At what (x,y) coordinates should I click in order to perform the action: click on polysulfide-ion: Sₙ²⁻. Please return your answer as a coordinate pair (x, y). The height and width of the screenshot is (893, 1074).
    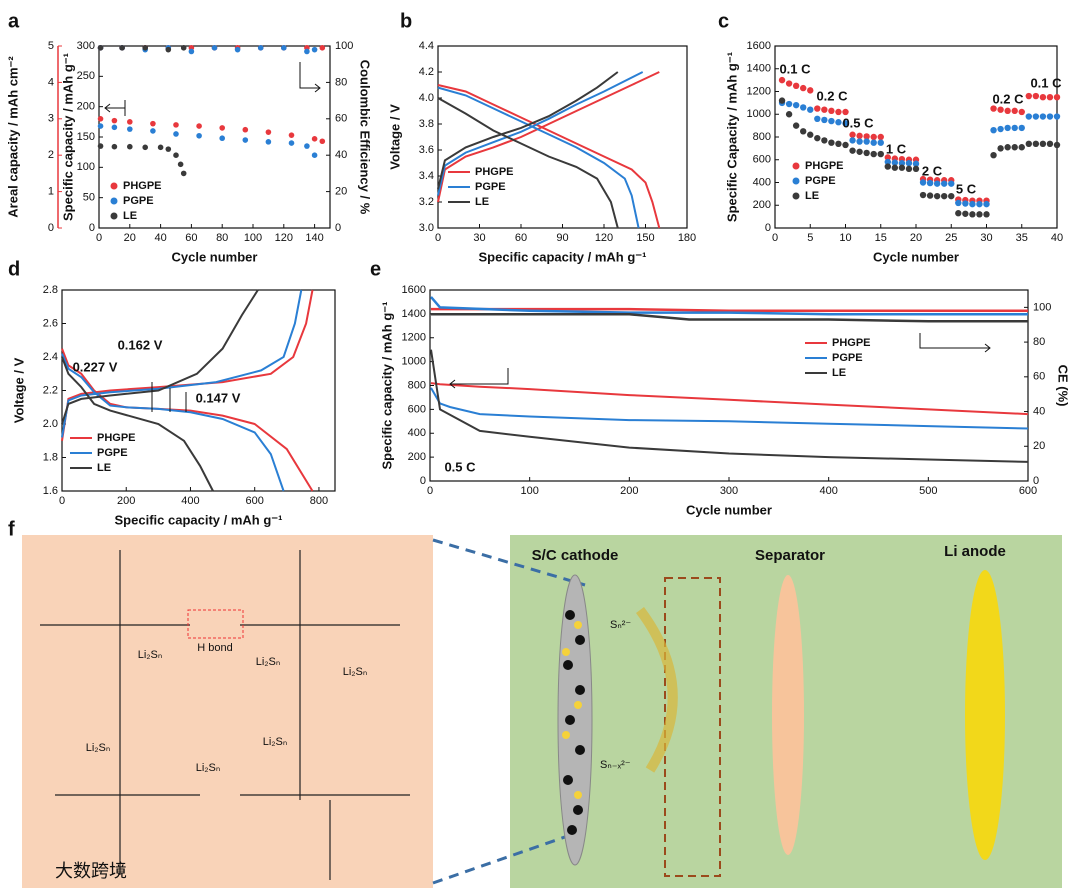
    Looking at the image, I should click on (620, 625).